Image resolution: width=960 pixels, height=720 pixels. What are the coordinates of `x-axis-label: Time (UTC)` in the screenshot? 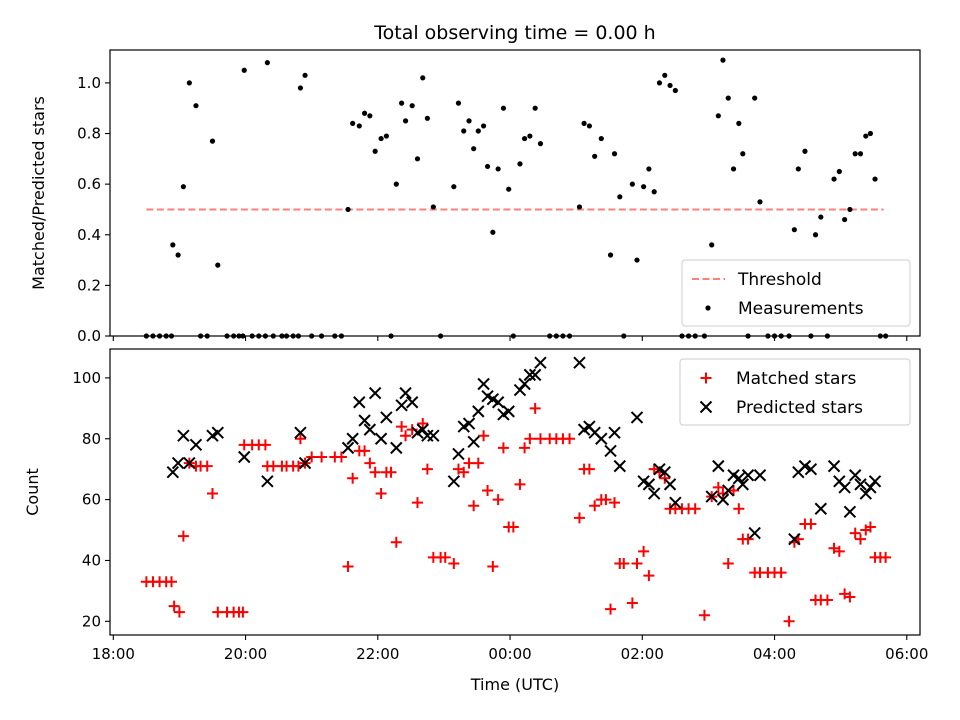 It's located at (514, 684).